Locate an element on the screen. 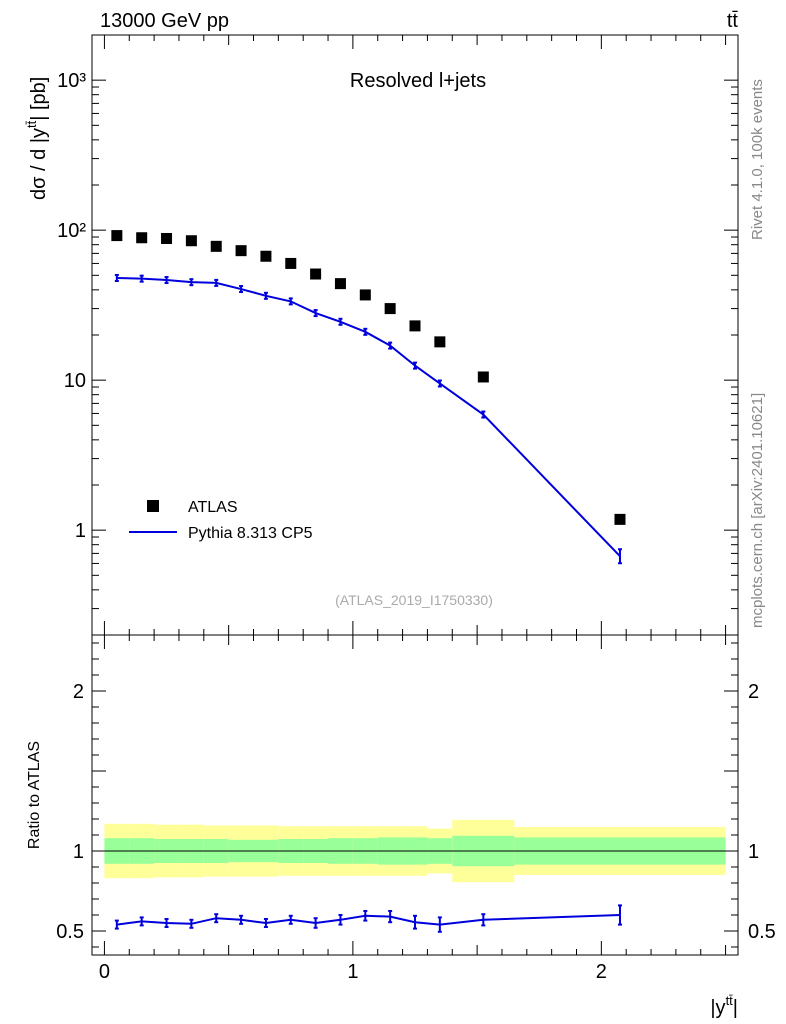 The image size is (786, 1024). x-axis-label-sup: tt̄ is located at coordinates (730, 1000).